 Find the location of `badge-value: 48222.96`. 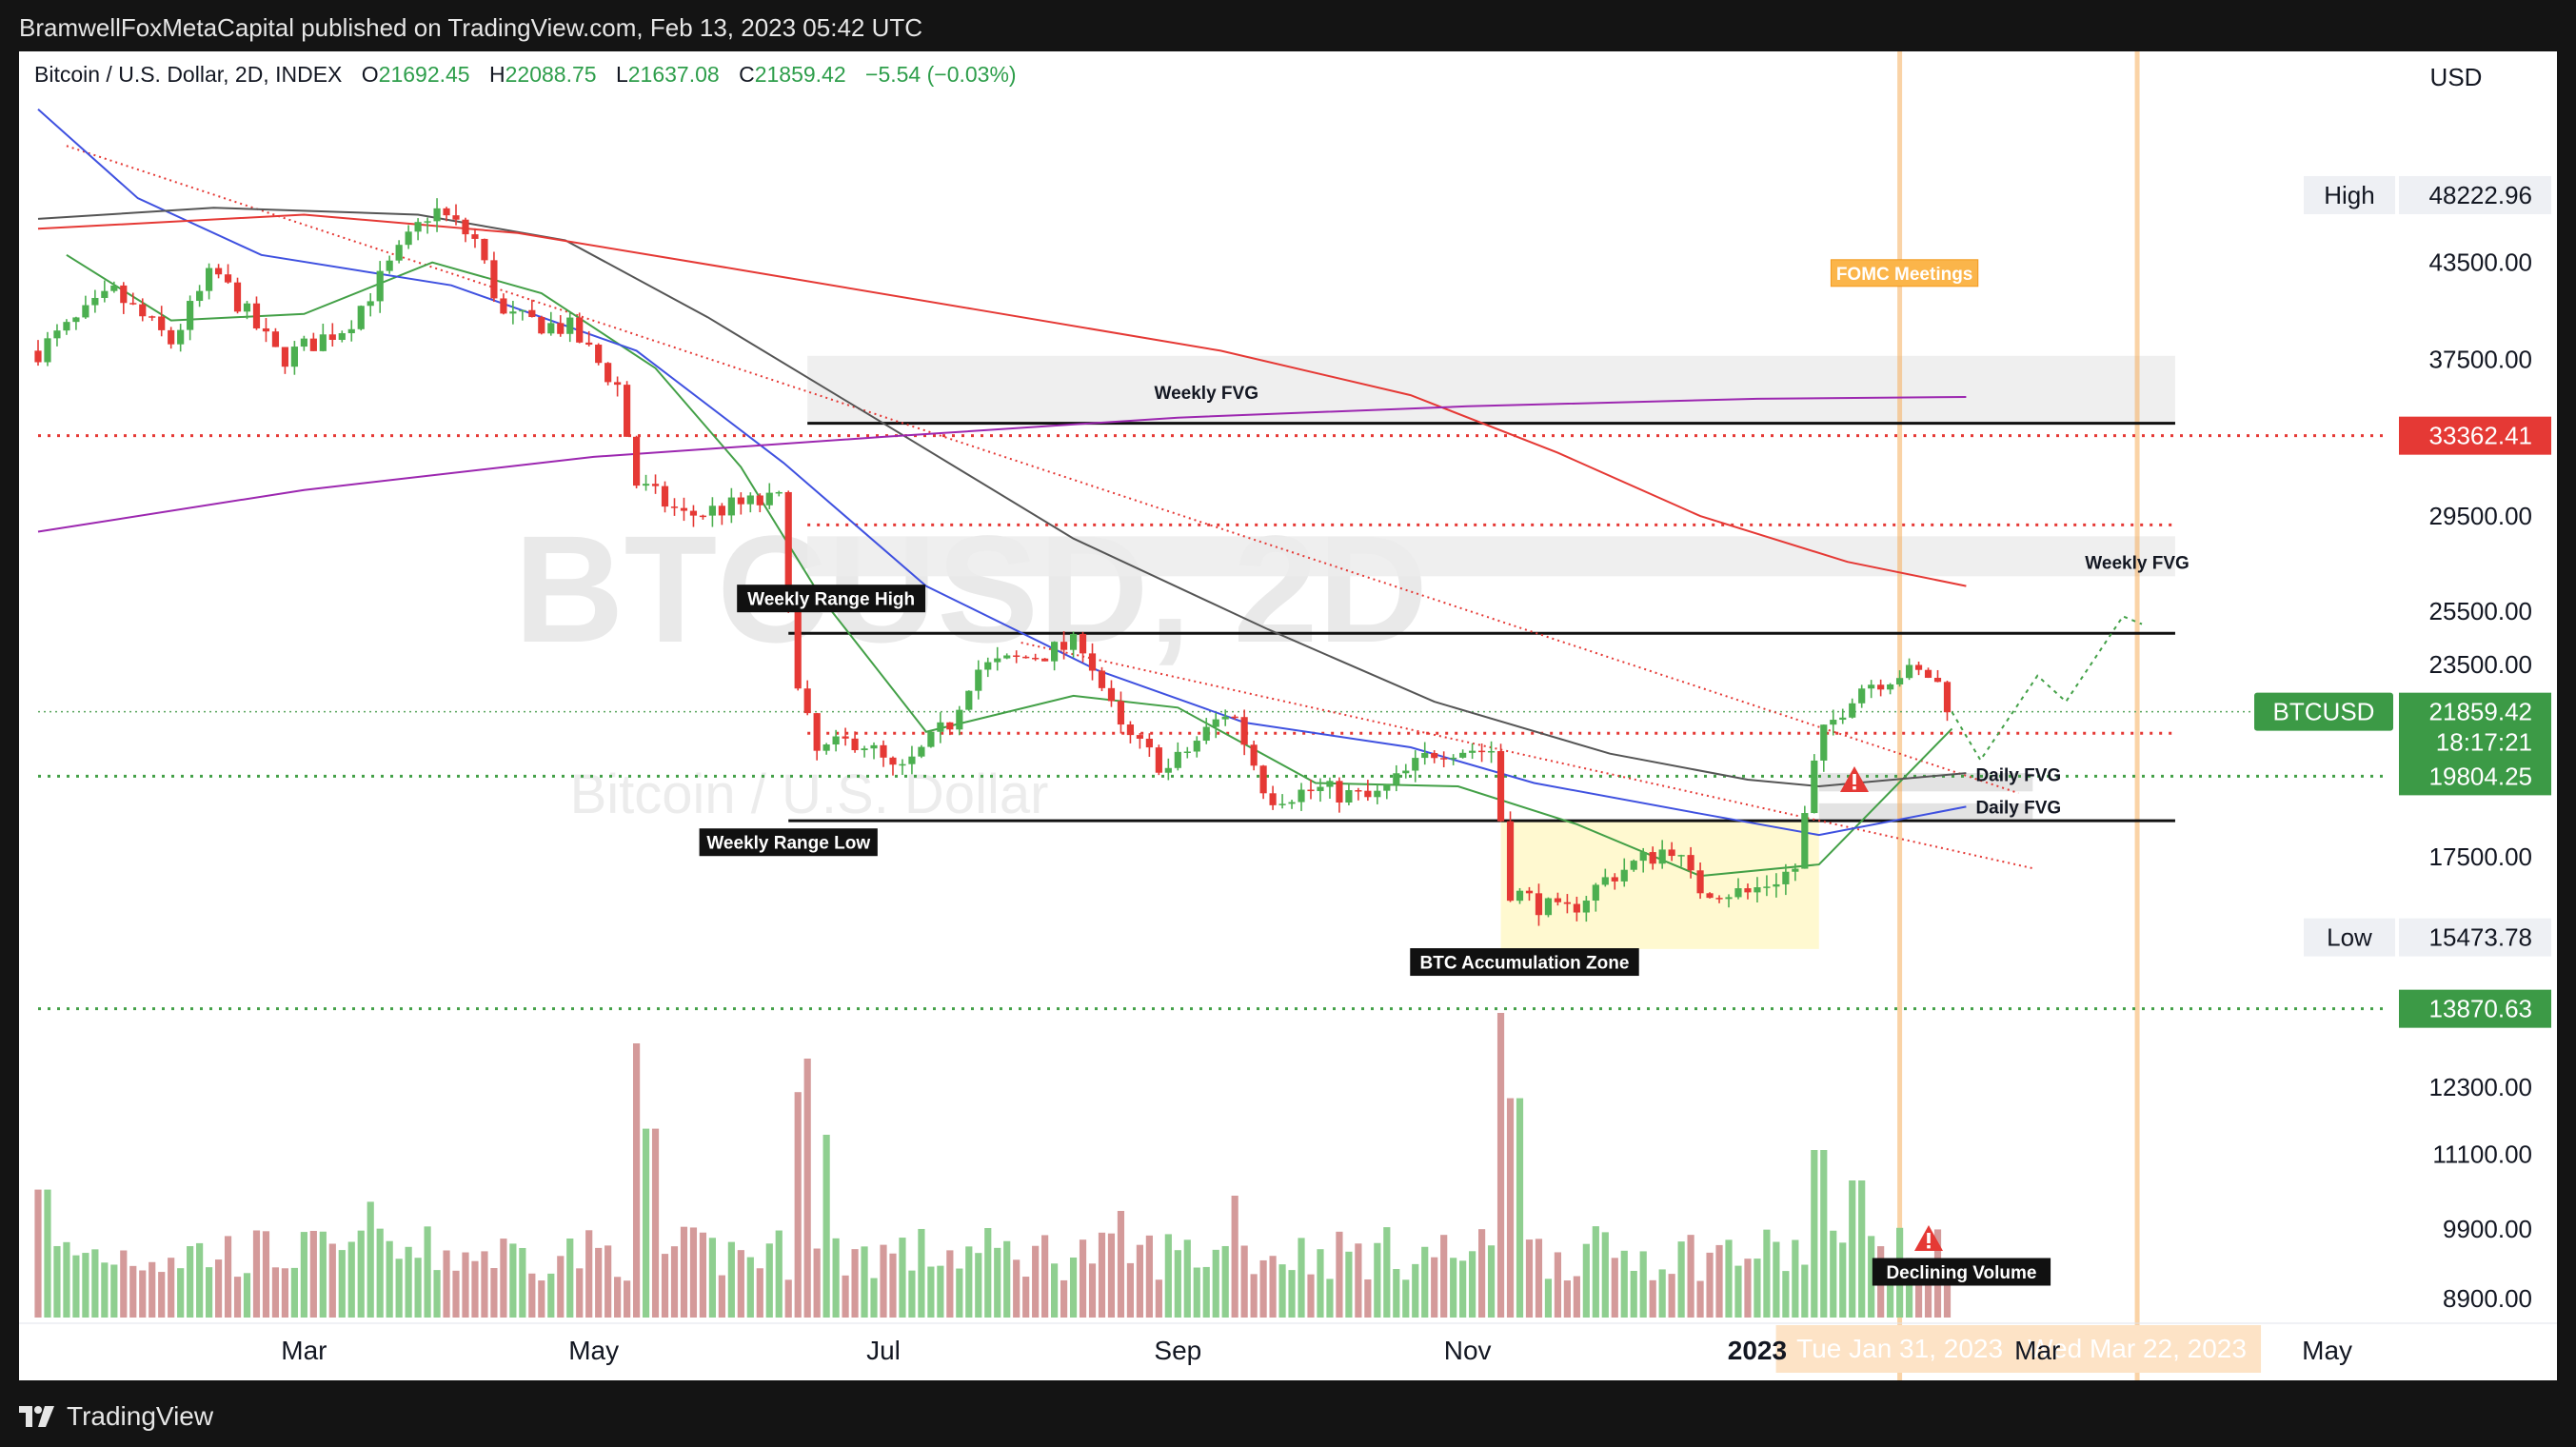

badge-value: 48222.96 is located at coordinates (2480, 195).